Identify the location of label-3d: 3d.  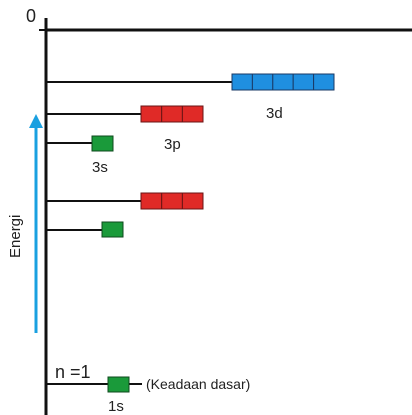
(274, 113).